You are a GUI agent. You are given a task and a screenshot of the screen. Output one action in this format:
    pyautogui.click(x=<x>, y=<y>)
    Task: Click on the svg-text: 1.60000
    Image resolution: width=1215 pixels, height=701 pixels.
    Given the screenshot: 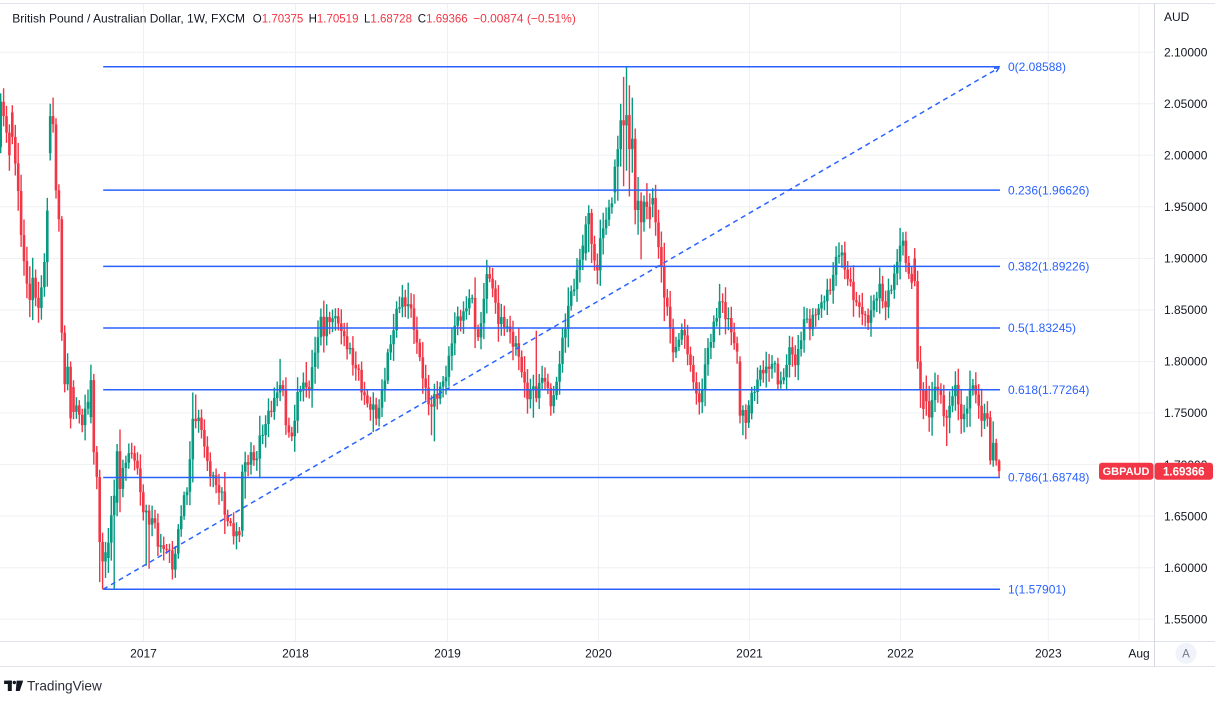 What is the action you would take?
    pyautogui.click(x=1186, y=568)
    